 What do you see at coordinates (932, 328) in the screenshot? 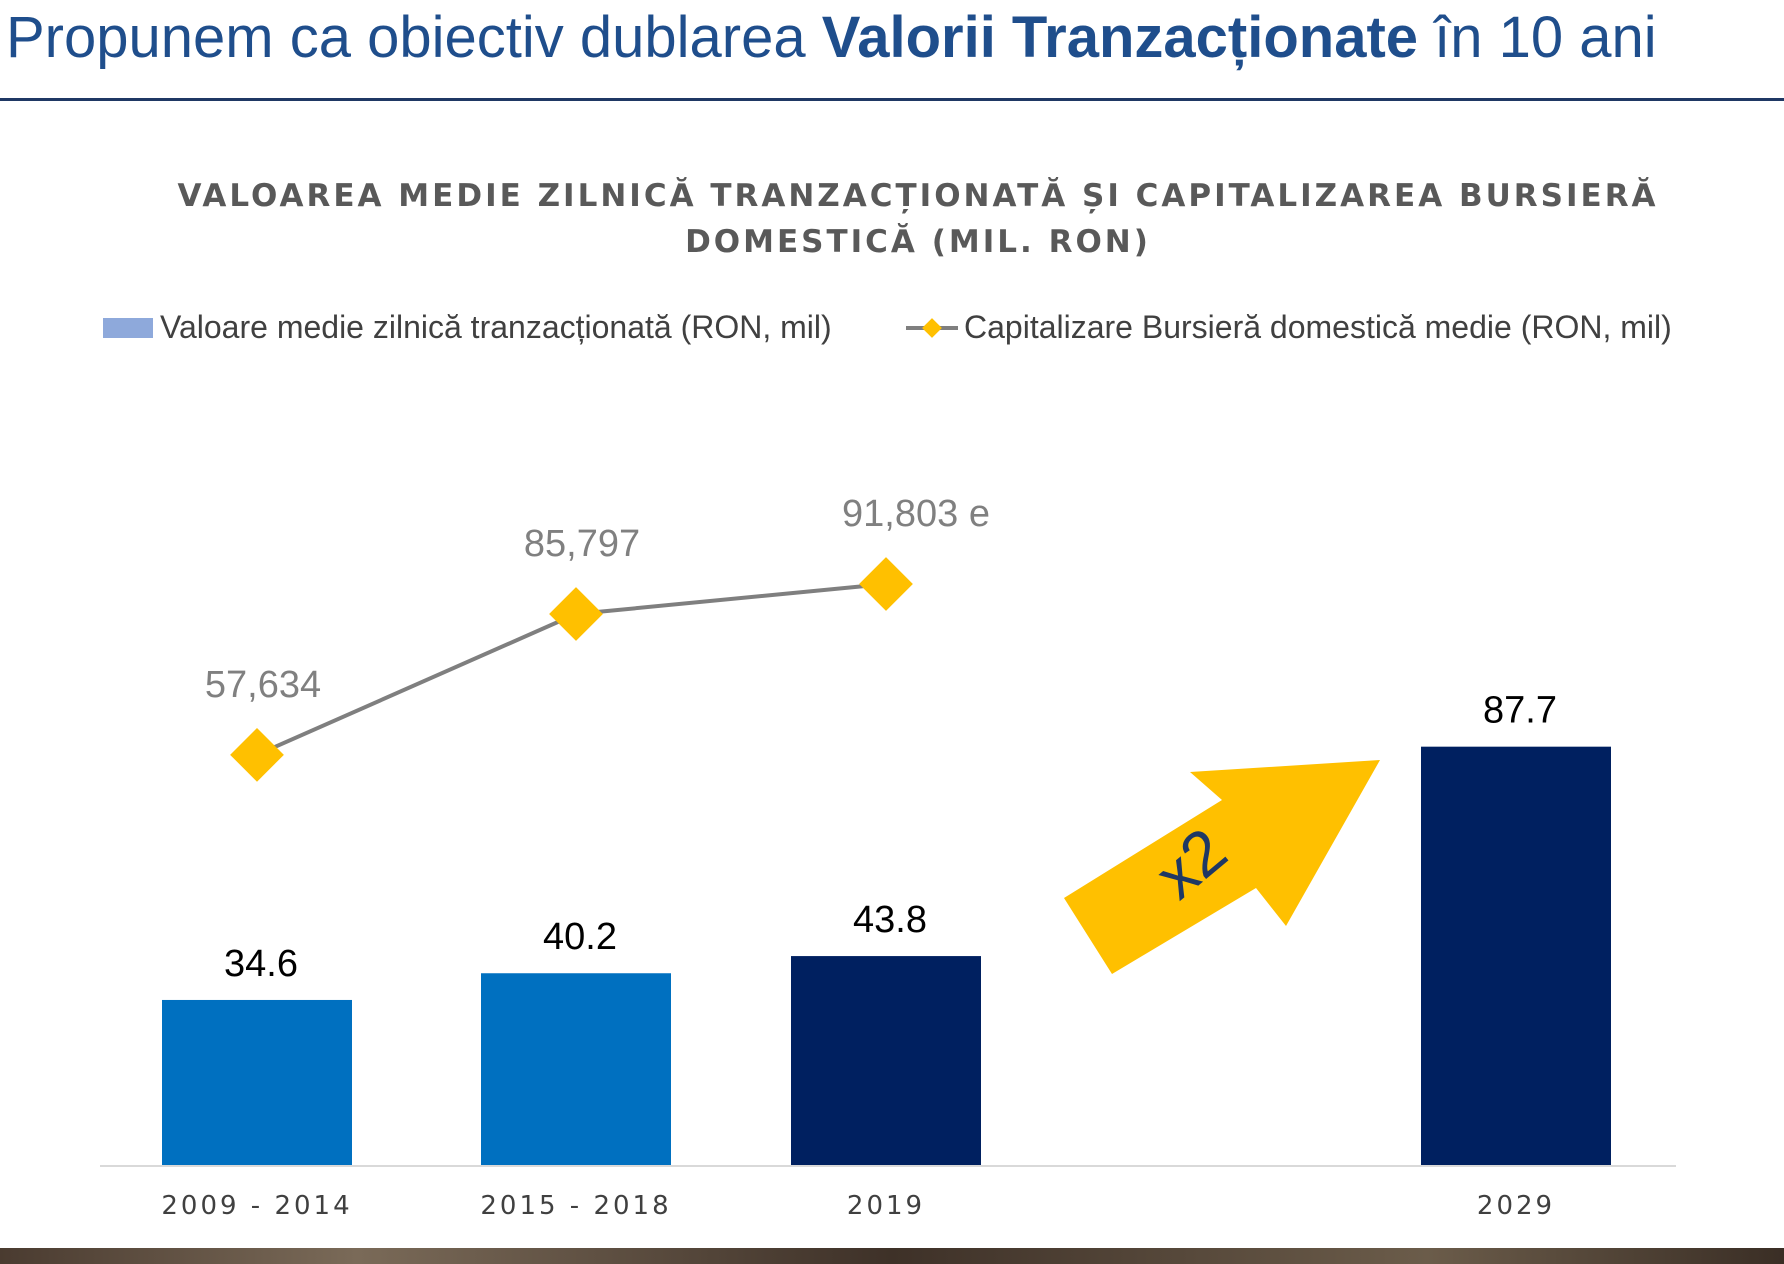
I see `legend-line-marker` at bounding box center [932, 328].